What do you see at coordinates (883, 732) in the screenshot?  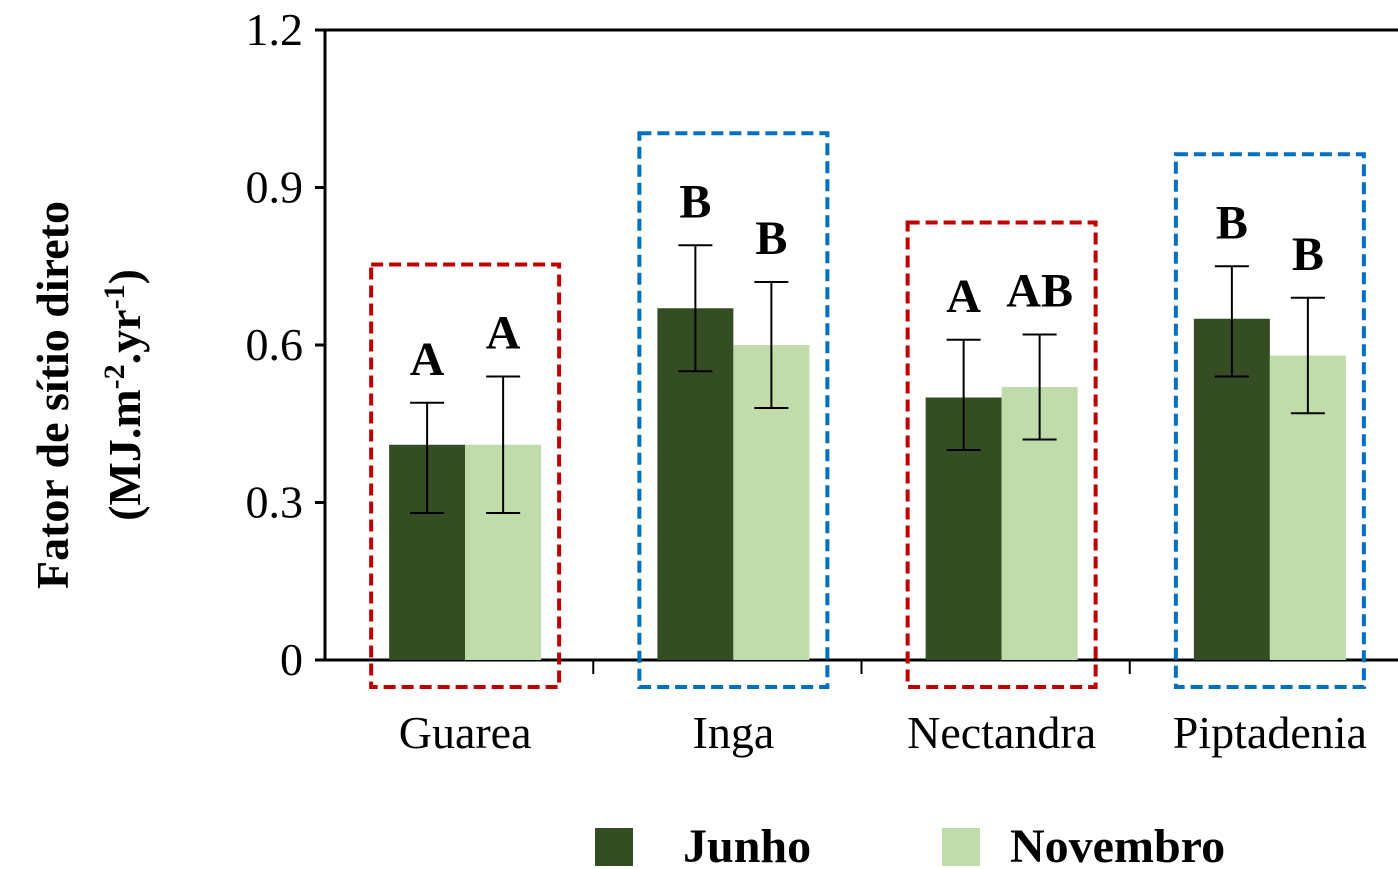 I see `x-axis-categories: Guarea Inga Nectandra Piptadenia` at bounding box center [883, 732].